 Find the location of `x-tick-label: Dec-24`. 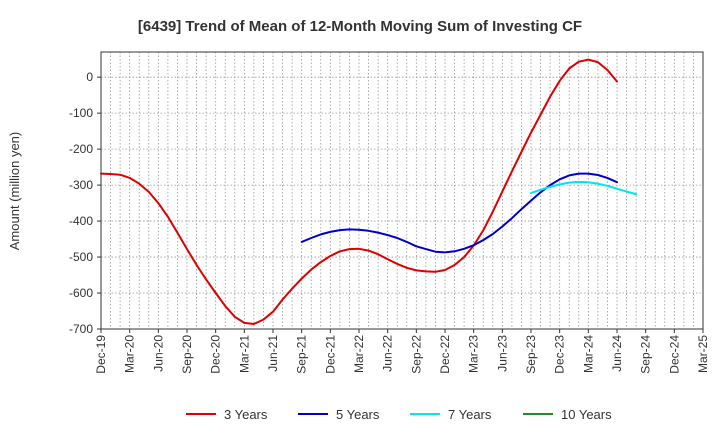

x-tick-label: Dec-24 is located at coordinates (674, 354).